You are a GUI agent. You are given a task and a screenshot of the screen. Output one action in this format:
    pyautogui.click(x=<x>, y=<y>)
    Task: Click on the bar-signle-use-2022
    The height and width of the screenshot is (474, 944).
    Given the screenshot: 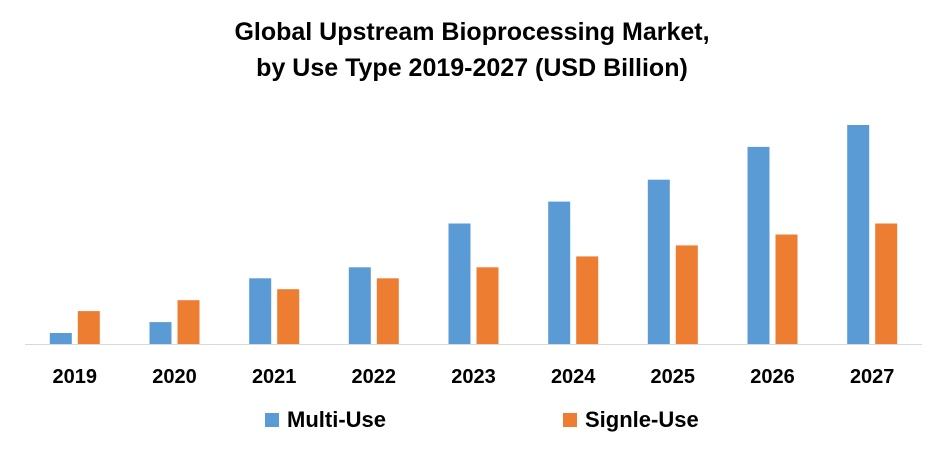 What is the action you would take?
    pyautogui.click(x=387, y=311)
    